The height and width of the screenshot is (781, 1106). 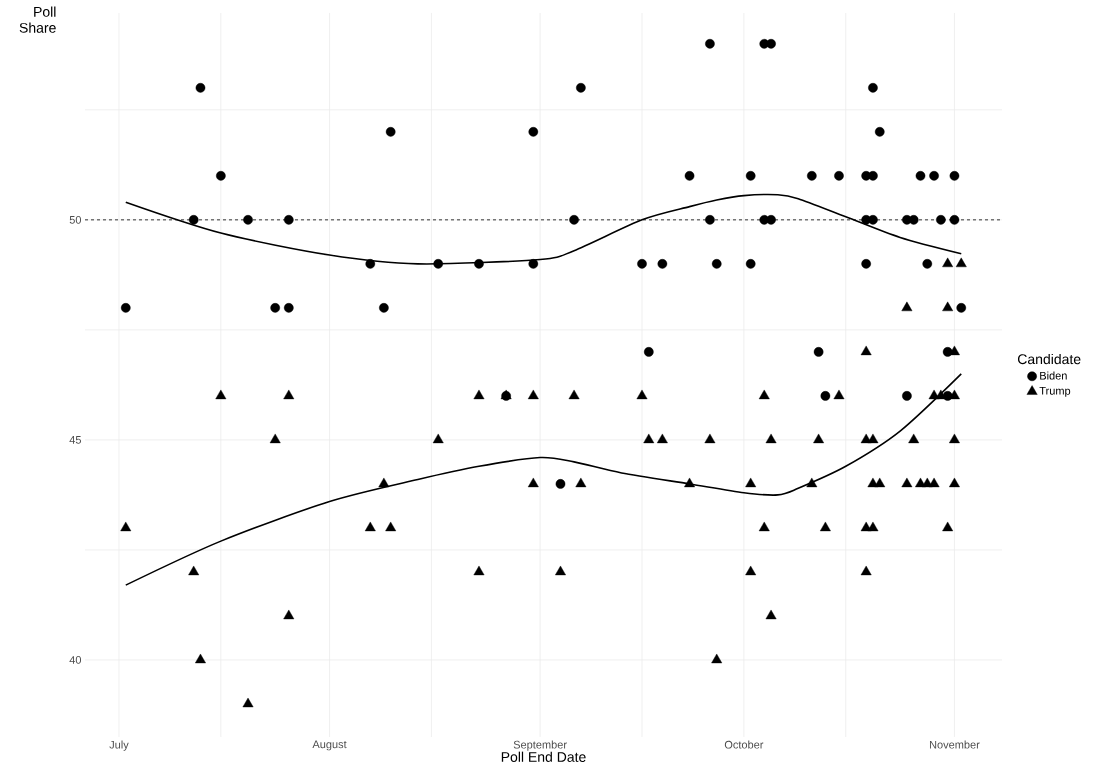 What do you see at coordinates (1049, 359) in the screenshot?
I see `legend-title: Candidate` at bounding box center [1049, 359].